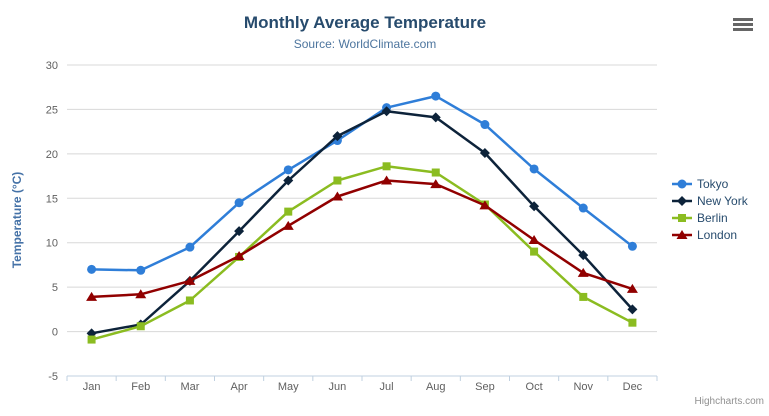 This screenshot has width=769, height=416. I want to click on export-menu-button, so click(744, 27).